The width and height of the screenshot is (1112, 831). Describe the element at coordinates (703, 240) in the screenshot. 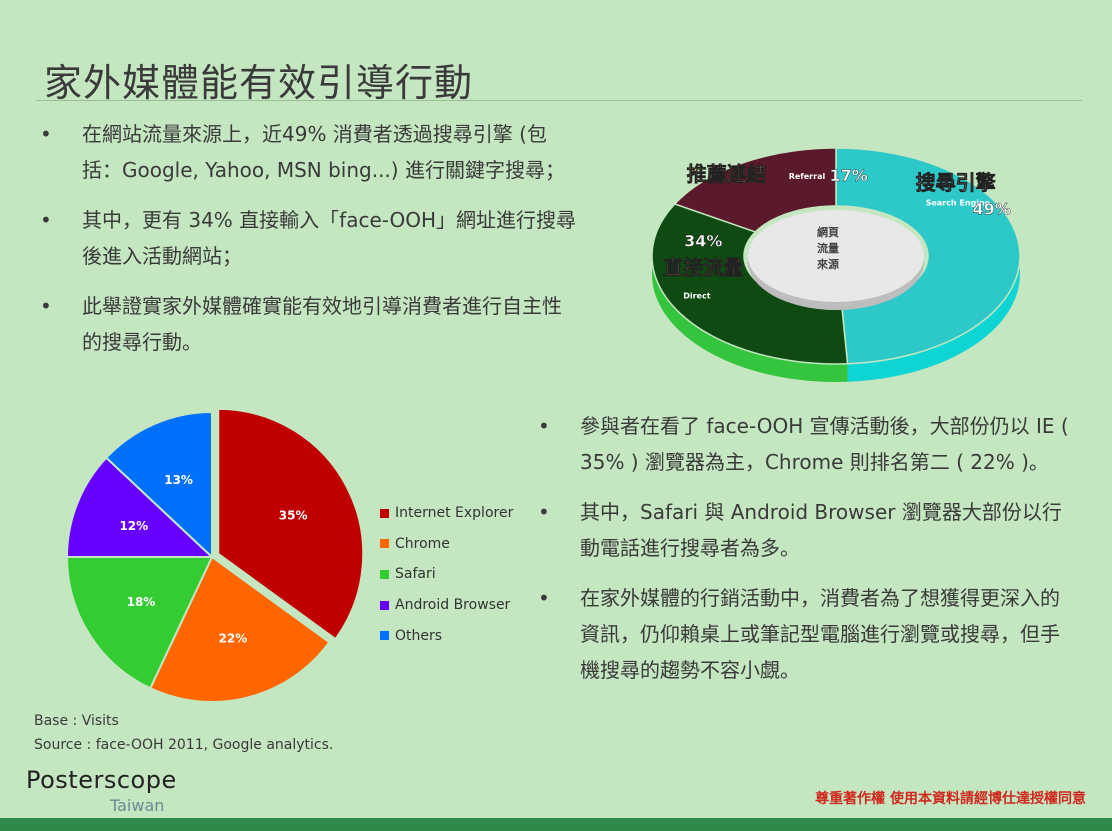

I see `donut-value-label: 34%` at that location.